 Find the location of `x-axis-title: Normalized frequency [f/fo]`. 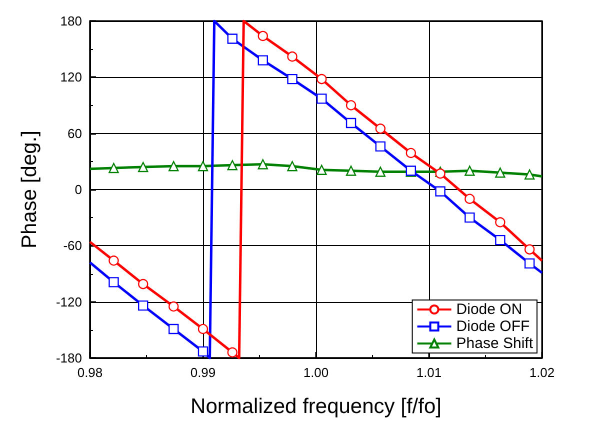

x-axis-title: Normalized frequency [f/fo] is located at coordinates (316, 406).